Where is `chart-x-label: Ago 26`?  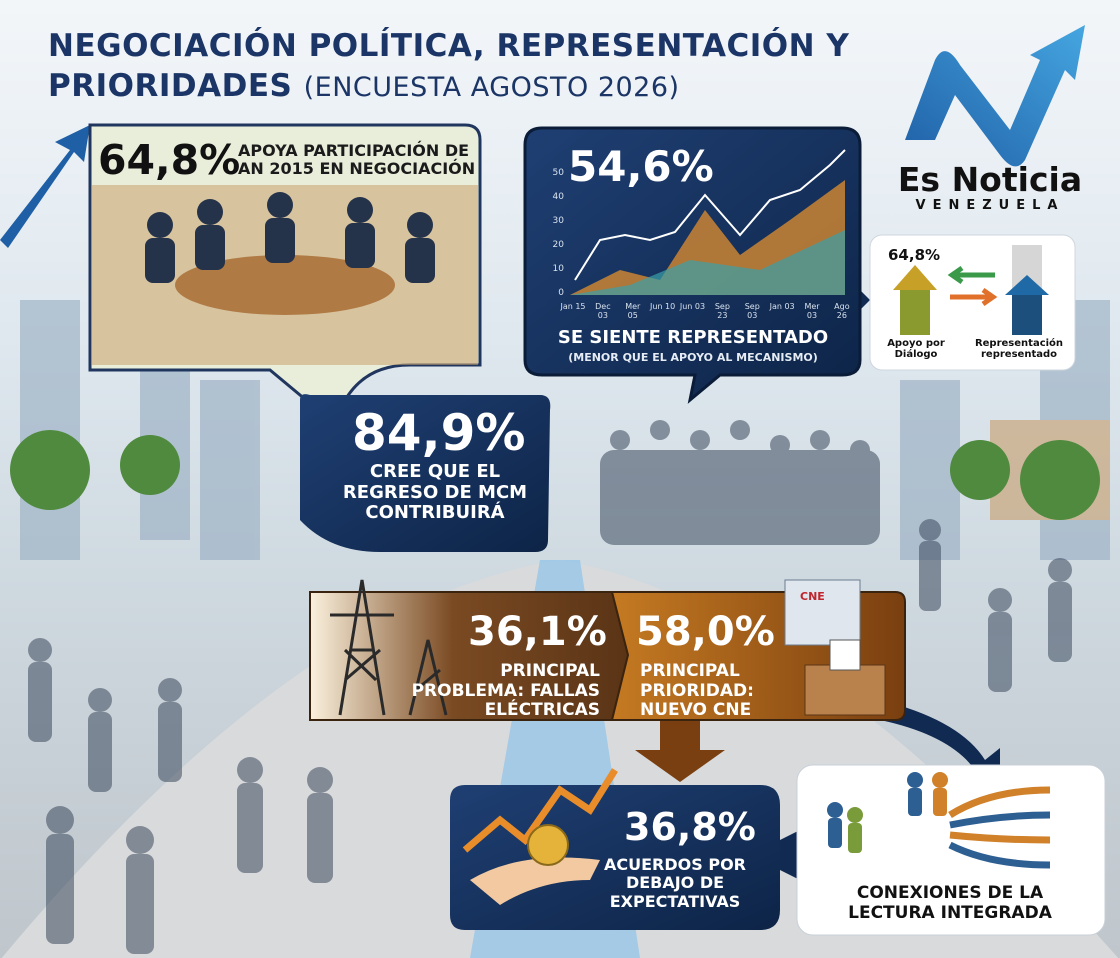 chart-x-label: Ago 26 is located at coordinates (842, 311).